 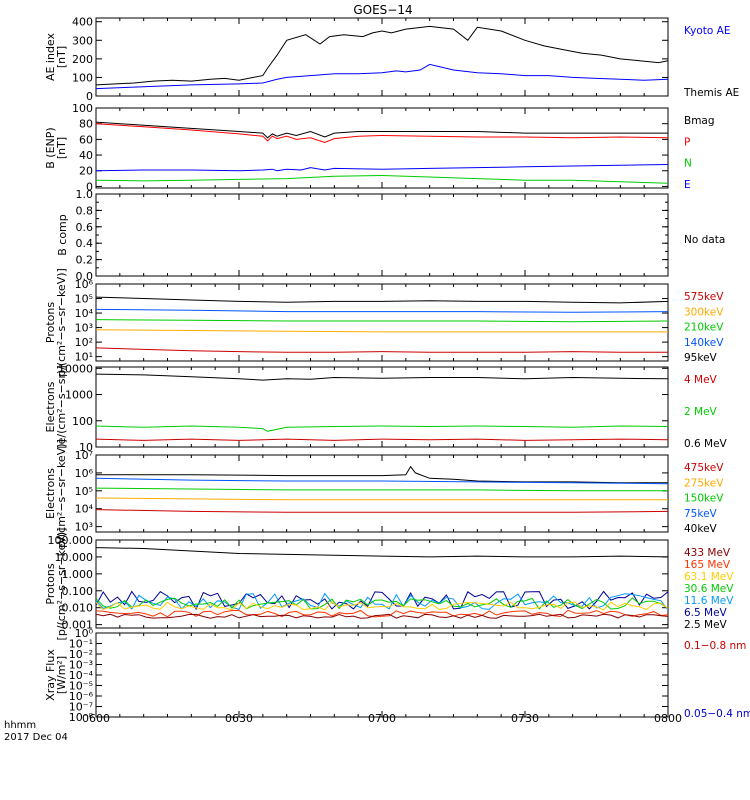 I want to click on series-line-p, so click(x=382, y=133).